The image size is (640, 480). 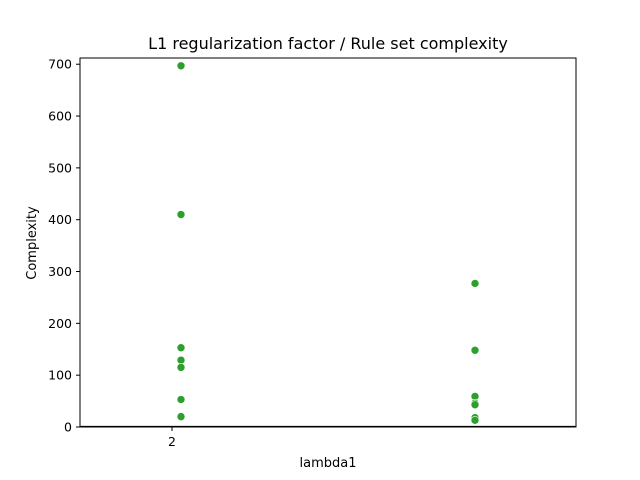 I want to click on y-tick-label: 100, so click(x=60, y=375).